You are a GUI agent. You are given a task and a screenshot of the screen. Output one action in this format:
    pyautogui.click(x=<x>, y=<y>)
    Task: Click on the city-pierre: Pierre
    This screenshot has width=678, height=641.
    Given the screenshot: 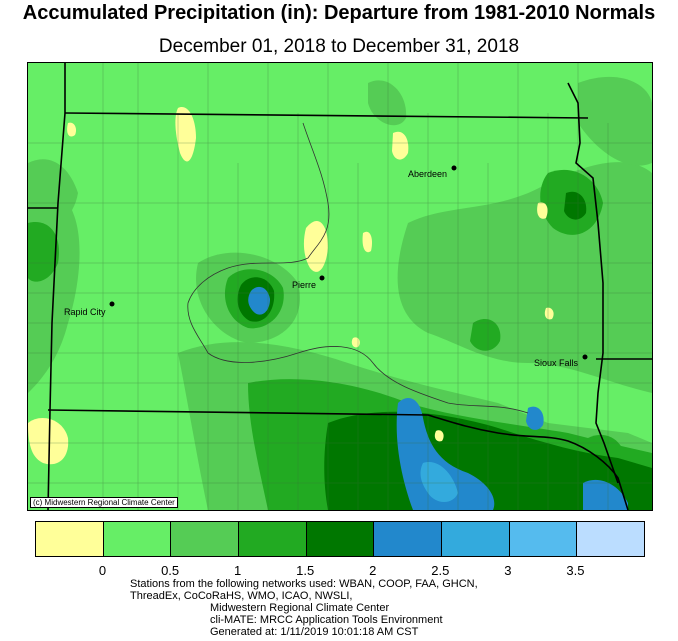 What is the action you would take?
    pyautogui.click(x=308, y=282)
    